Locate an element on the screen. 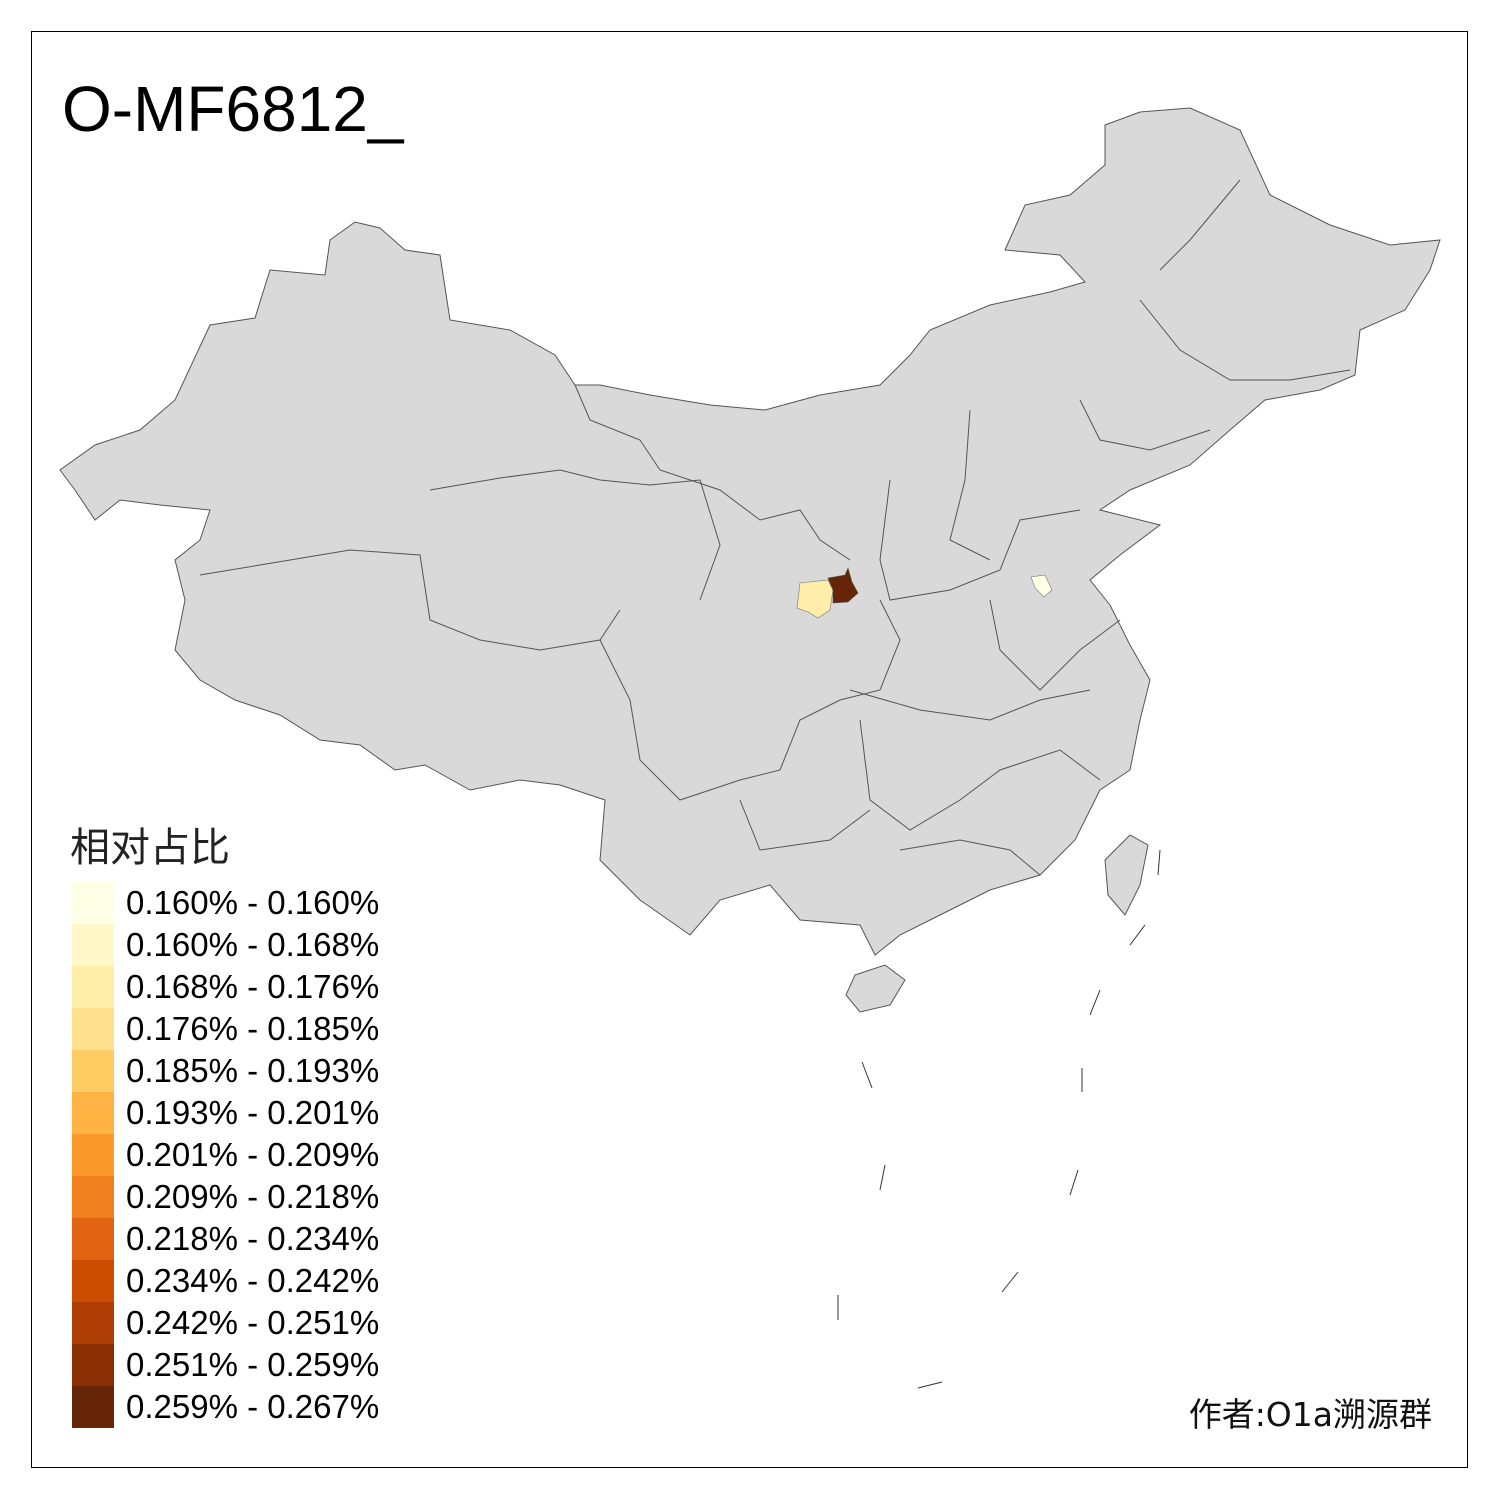  legend-item: 0.234% - 0.242% is located at coordinates (225, 1281).